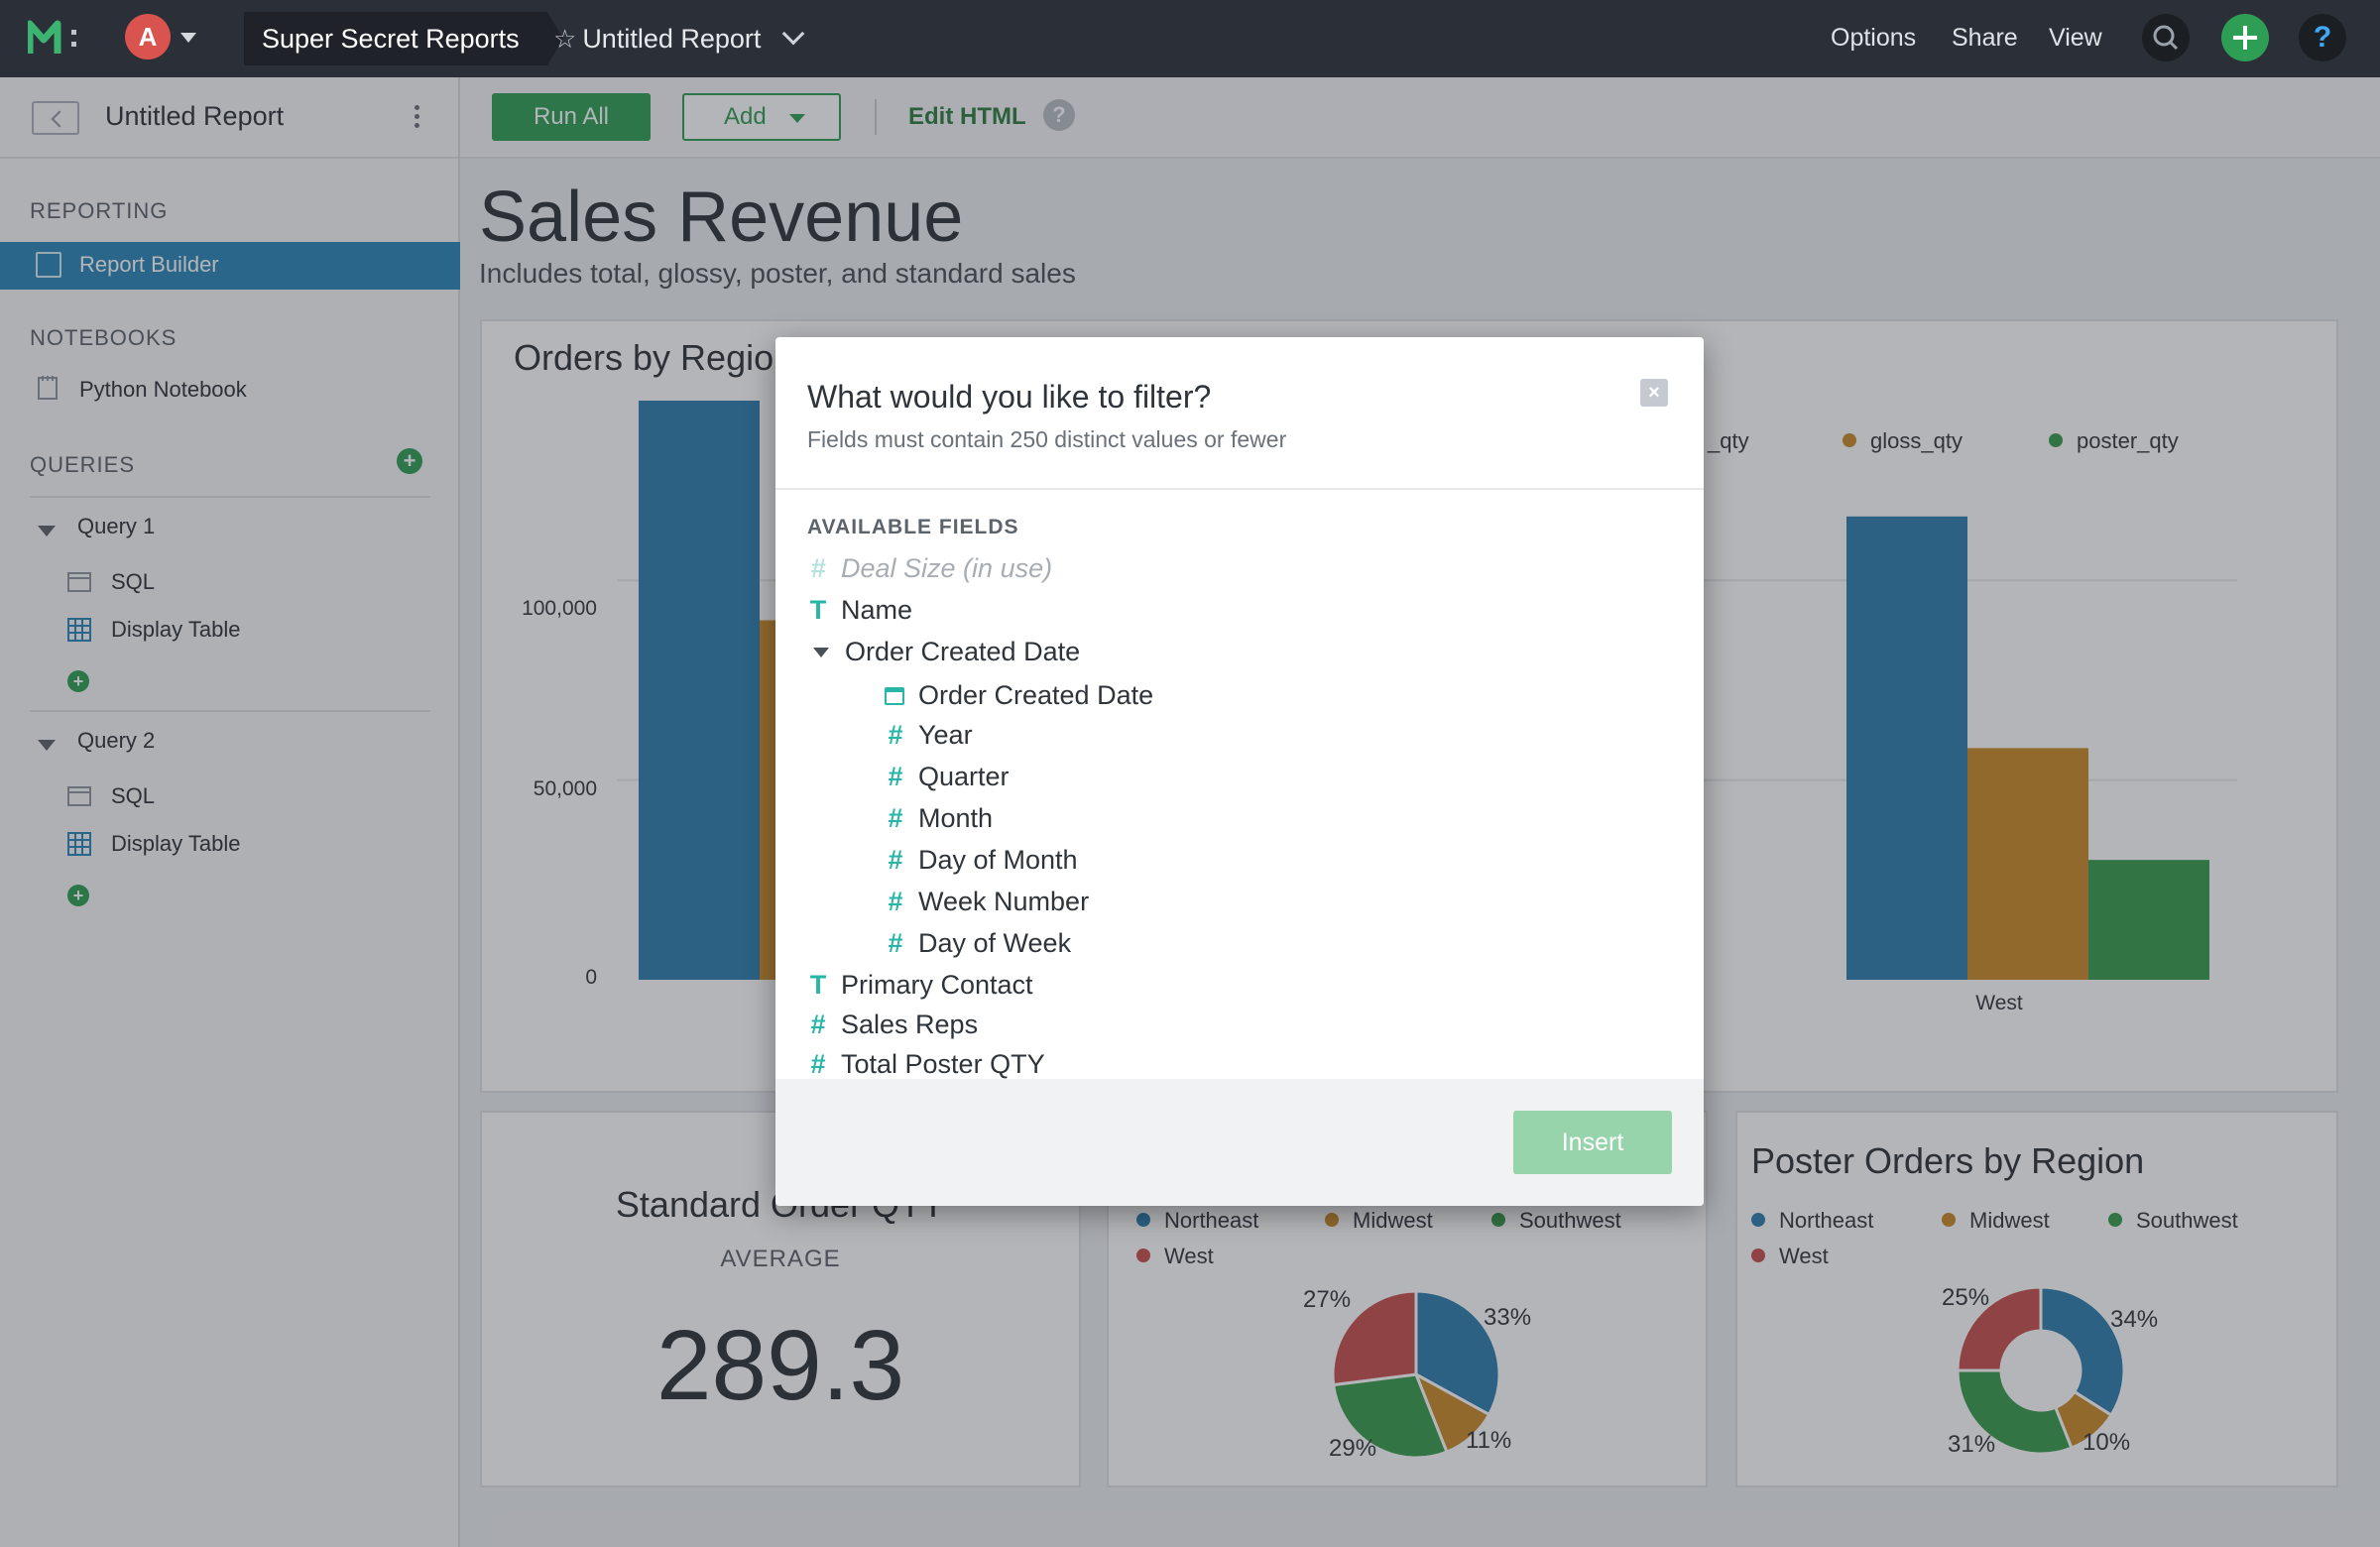  What do you see at coordinates (672, 39) in the screenshot?
I see `report-name: Untitled Report` at bounding box center [672, 39].